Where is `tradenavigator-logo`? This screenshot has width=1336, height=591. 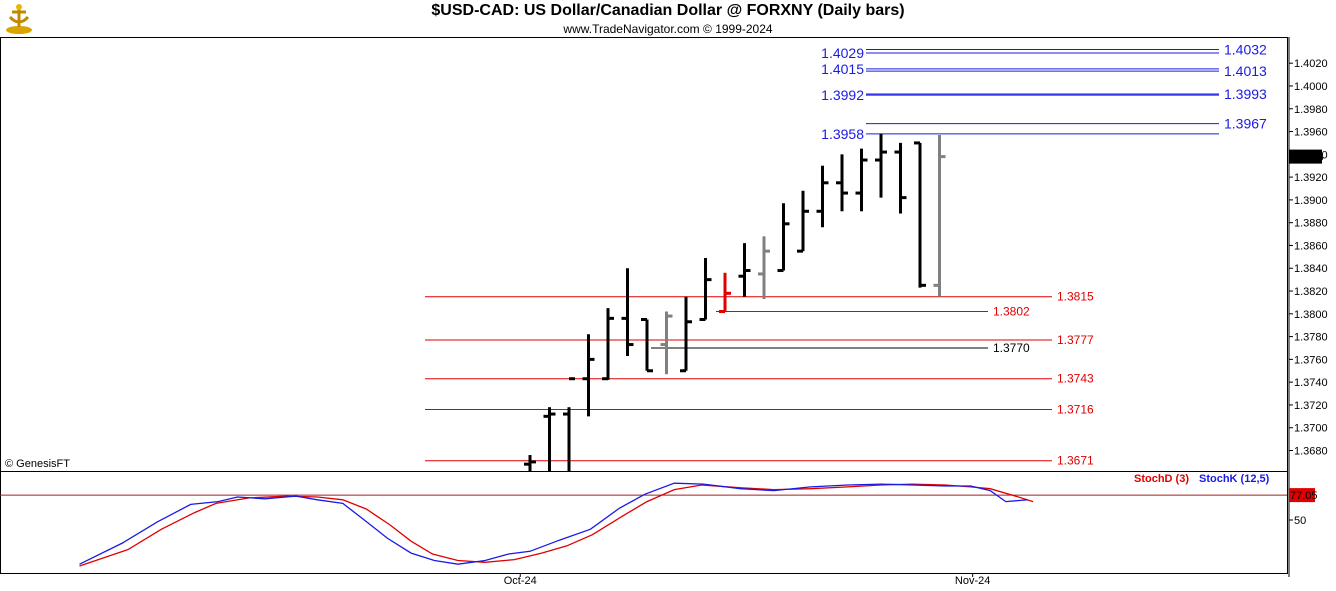
tradenavigator-logo is located at coordinates (19, 19).